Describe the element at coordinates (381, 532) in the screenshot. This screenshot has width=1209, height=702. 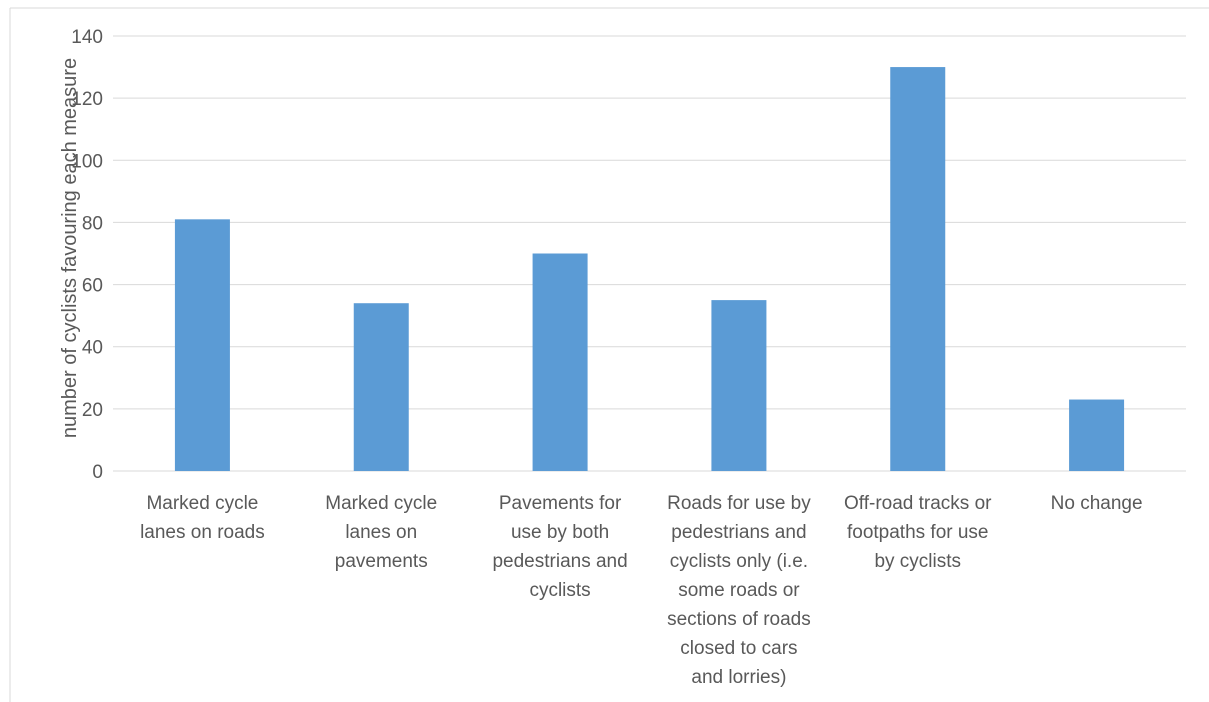
I see `x-category-label: lanes on` at that location.